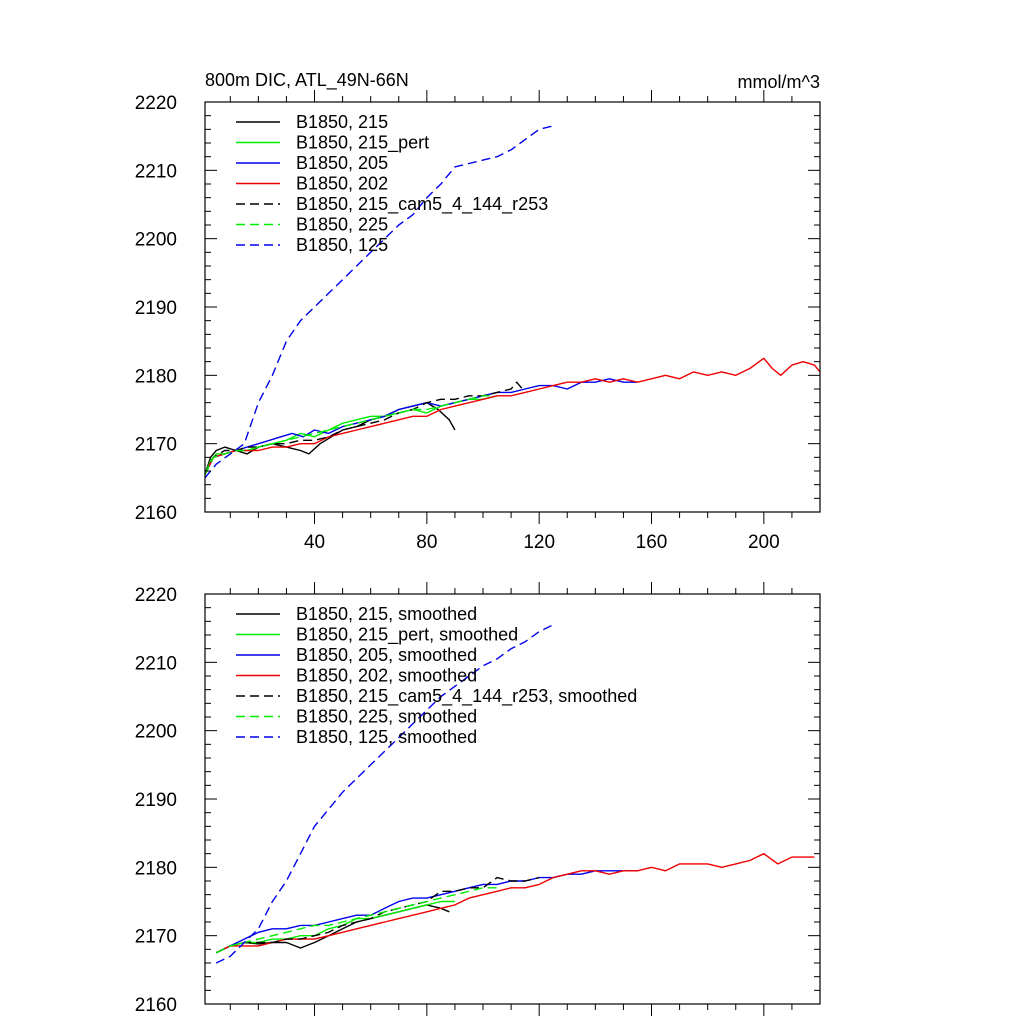 The width and height of the screenshot is (1024, 1024). What do you see at coordinates (779, 82) in the screenshot?
I see `units-label: mmol/m^3` at bounding box center [779, 82].